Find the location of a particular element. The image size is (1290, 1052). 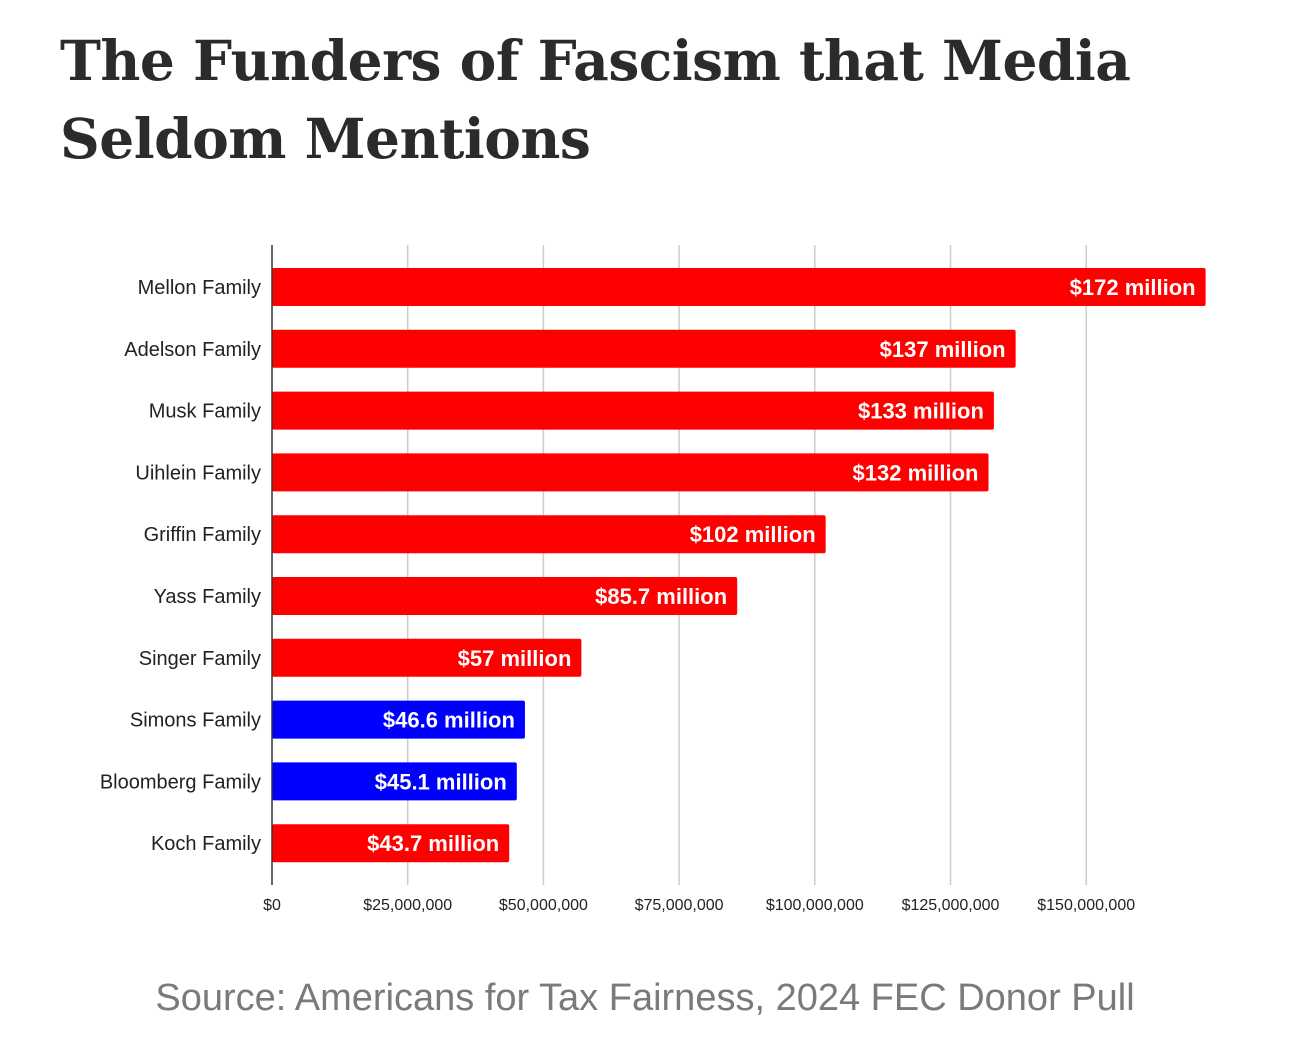

data-label: $102 million is located at coordinates (753, 534).